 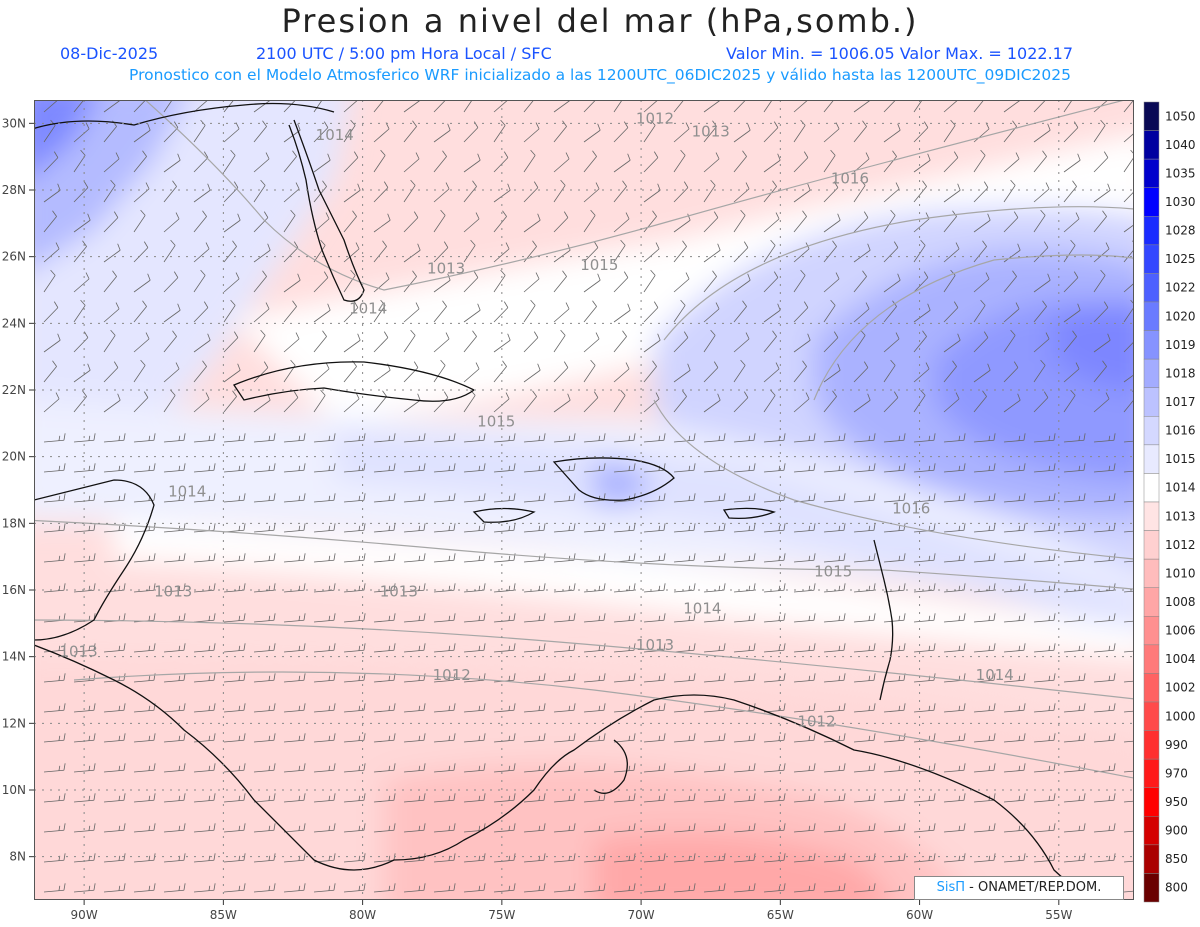 What do you see at coordinates (18, 490) in the screenshot?
I see `latitude-axis: 30N 28N 26N 24N 22N 20N 18N 16N 14N 12N 10N 8N` at bounding box center [18, 490].